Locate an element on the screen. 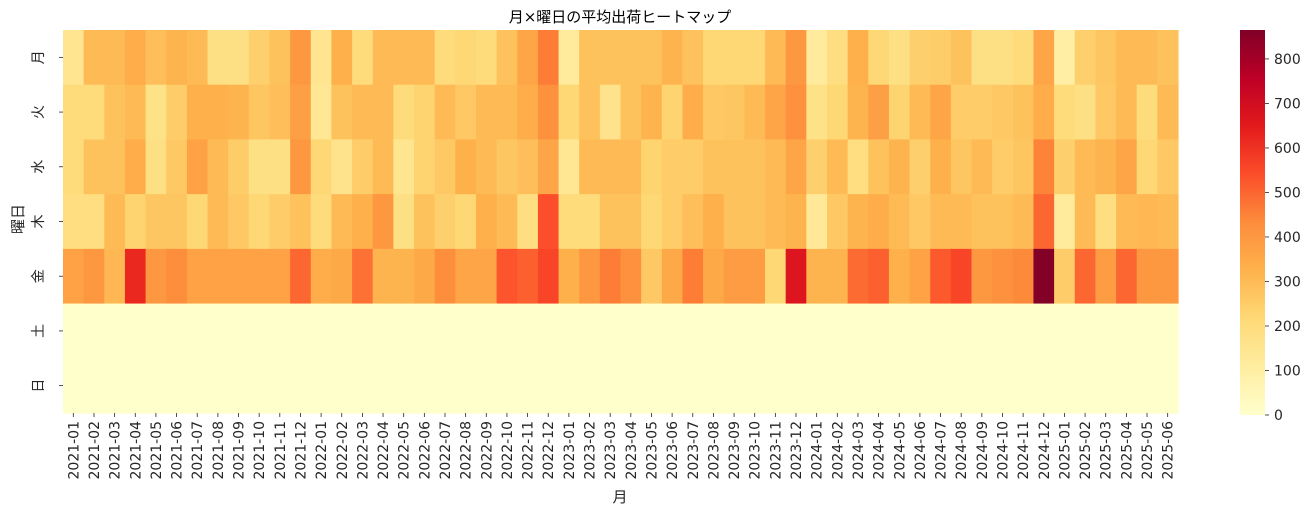 The width and height of the screenshot is (1316, 518). colorbar-tick-label: 400 is located at coordinates (1287, 238).